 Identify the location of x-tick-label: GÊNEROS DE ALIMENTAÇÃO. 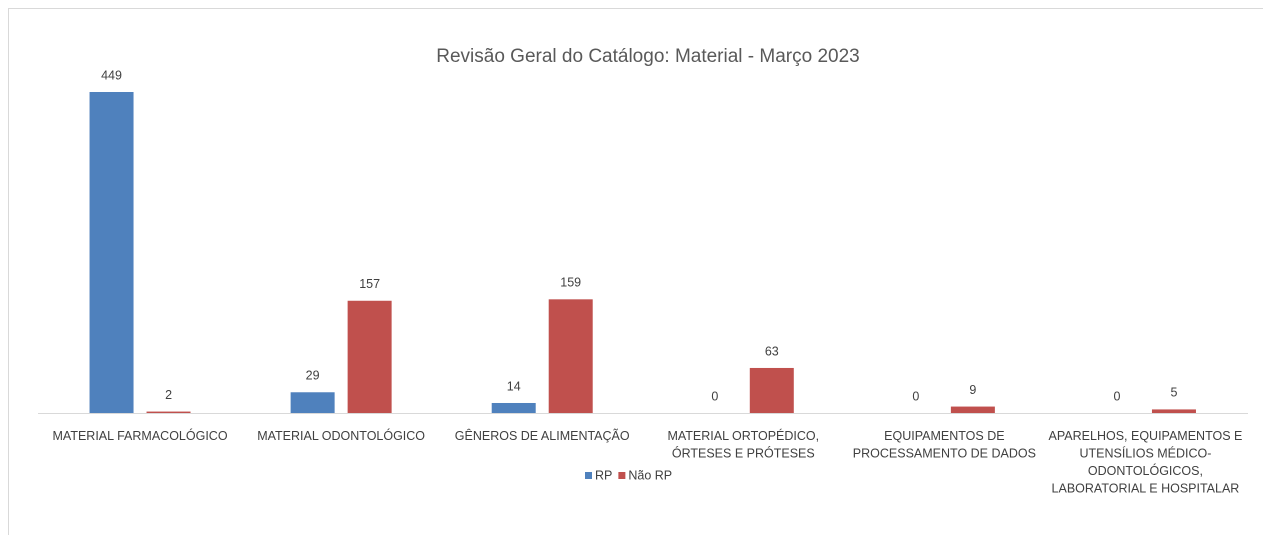
(542, 435).